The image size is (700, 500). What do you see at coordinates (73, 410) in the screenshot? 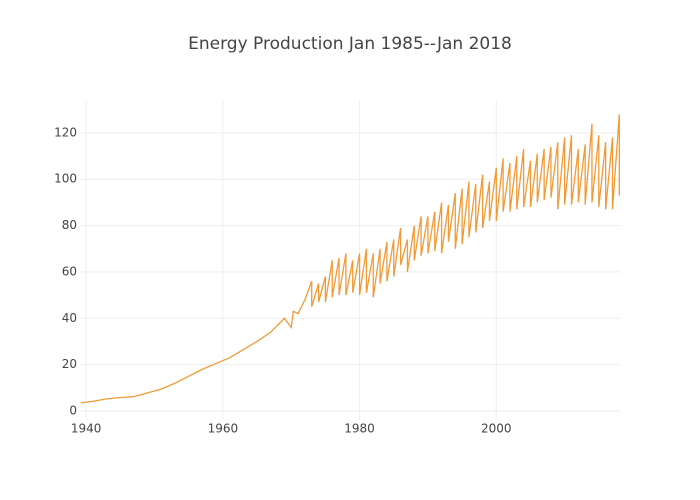
I see `y-tick-label: 0` at bounding box center [73, 410].